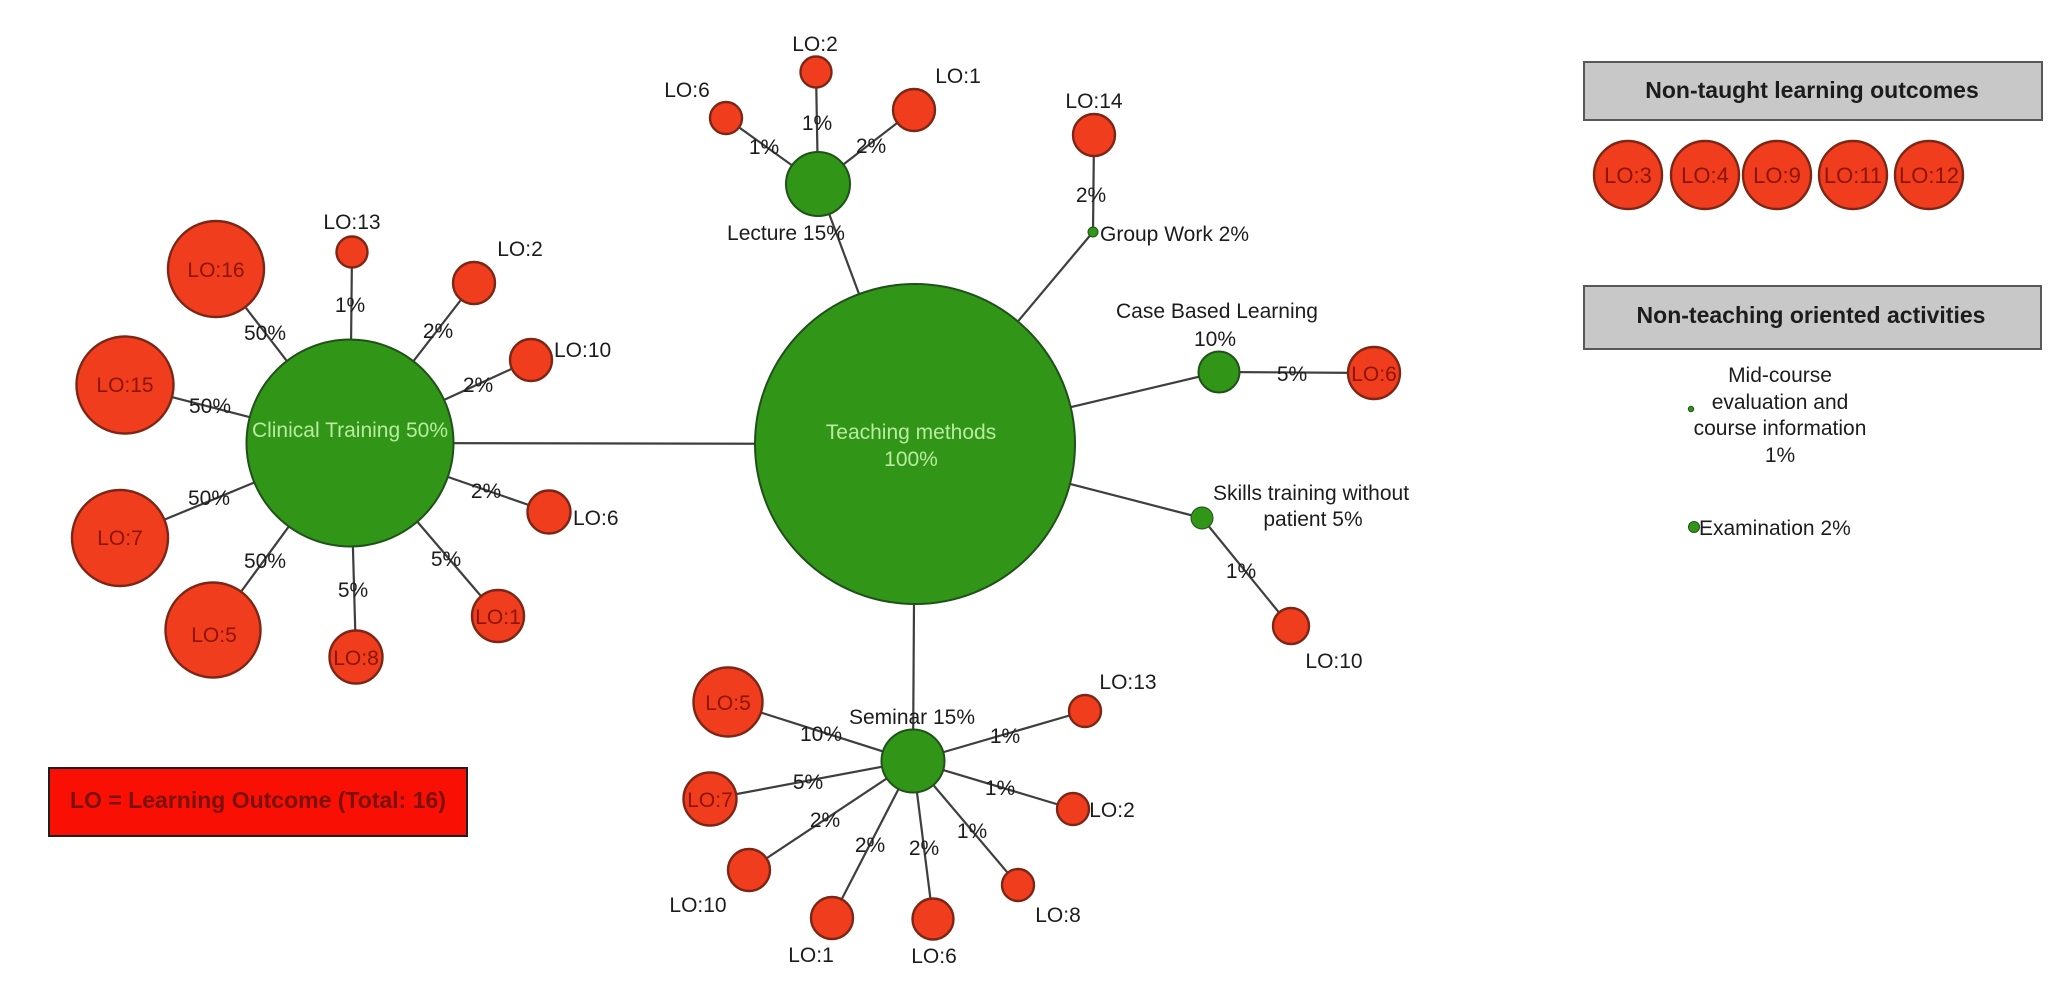 This screenshot has height=1001, width=2059. What do you see at coordinates (124, 385) in the screenshot?
I see `svg-text: LO:15` at bounding box center [124, 385].